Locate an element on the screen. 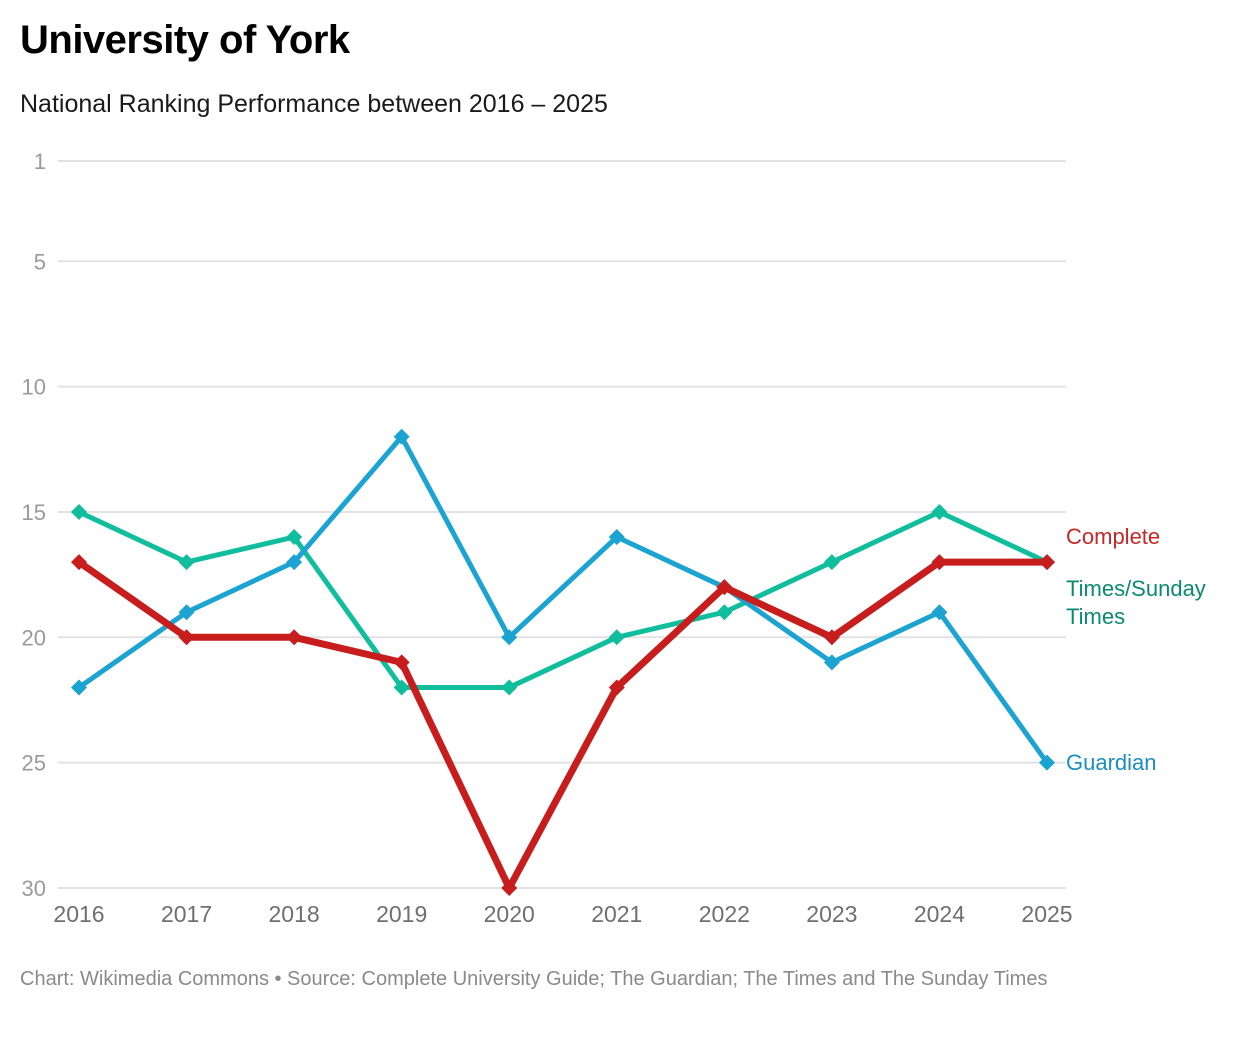  y-tick-label: 1 is located at coordinates (40, 161).